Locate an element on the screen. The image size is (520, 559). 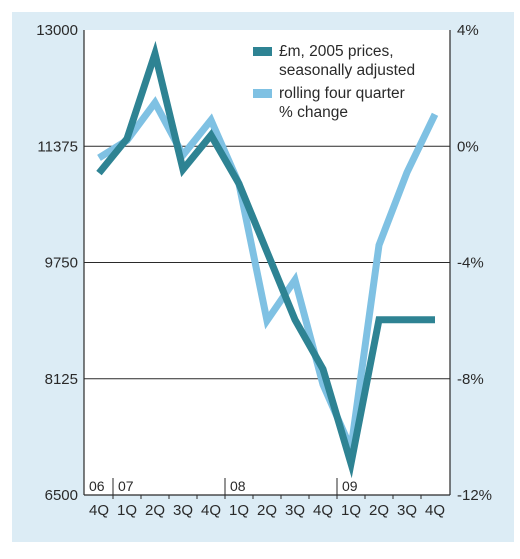
y-left-tick-label: 8125 is located at coordinates (61, 379).